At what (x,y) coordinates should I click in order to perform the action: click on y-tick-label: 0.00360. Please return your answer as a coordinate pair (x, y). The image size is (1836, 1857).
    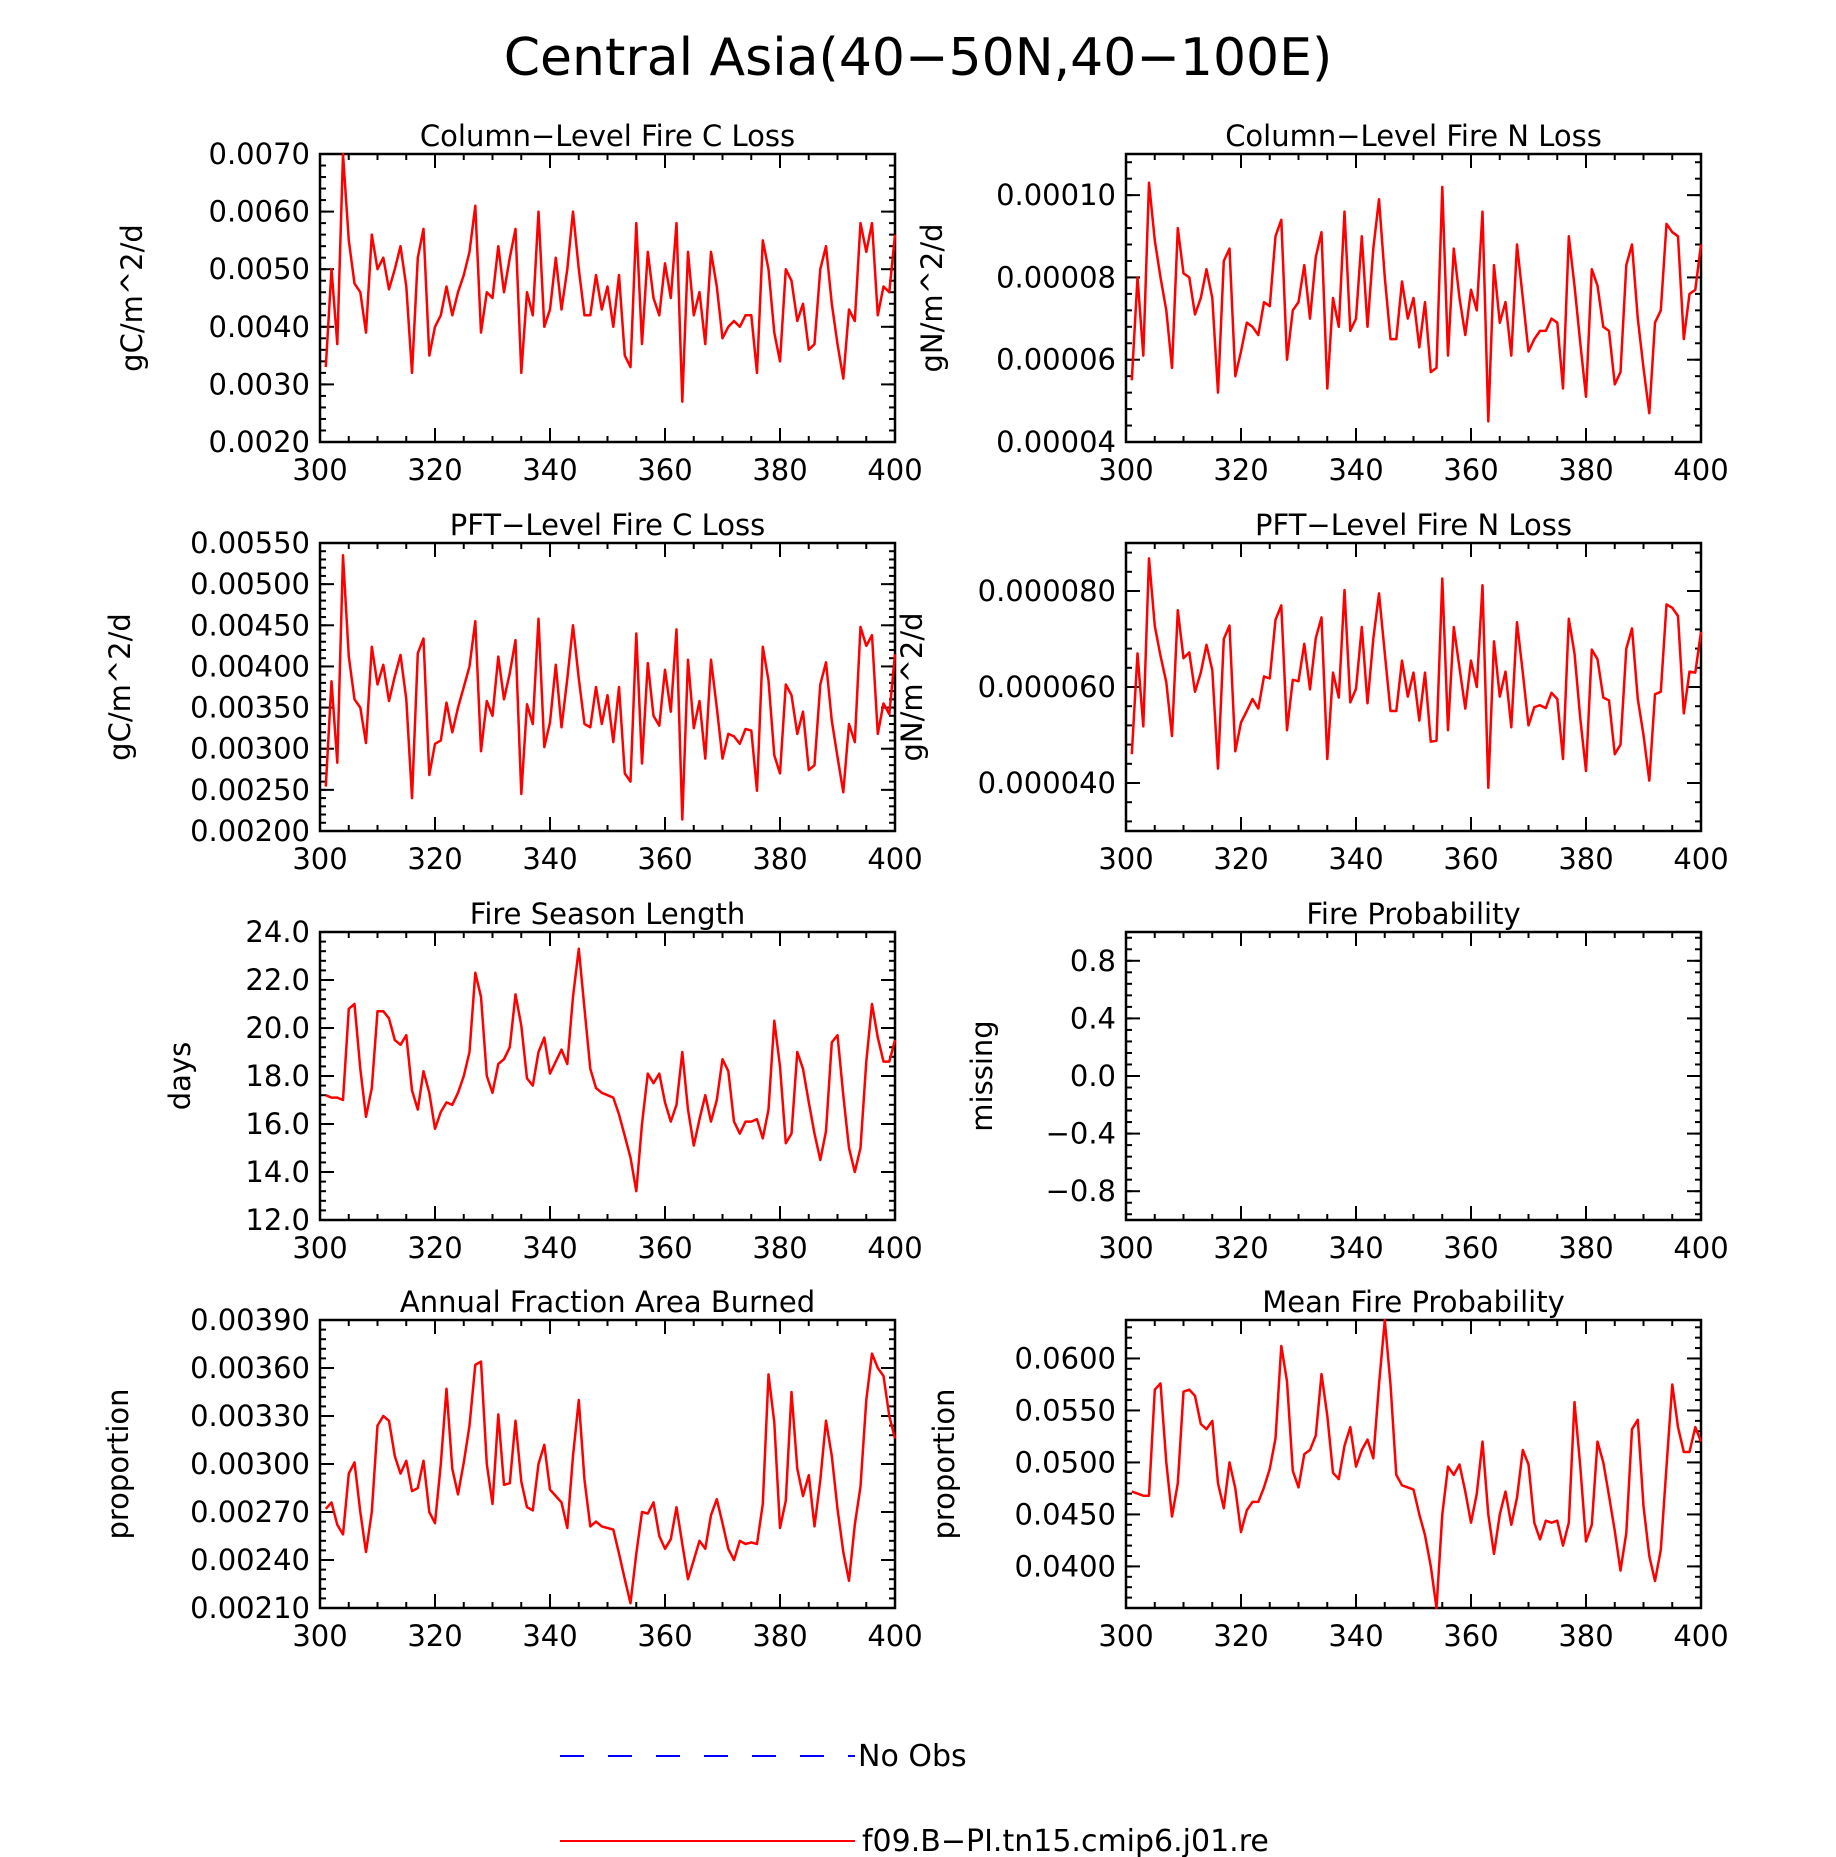
    Looking at the image, I should click on (250, 1368).